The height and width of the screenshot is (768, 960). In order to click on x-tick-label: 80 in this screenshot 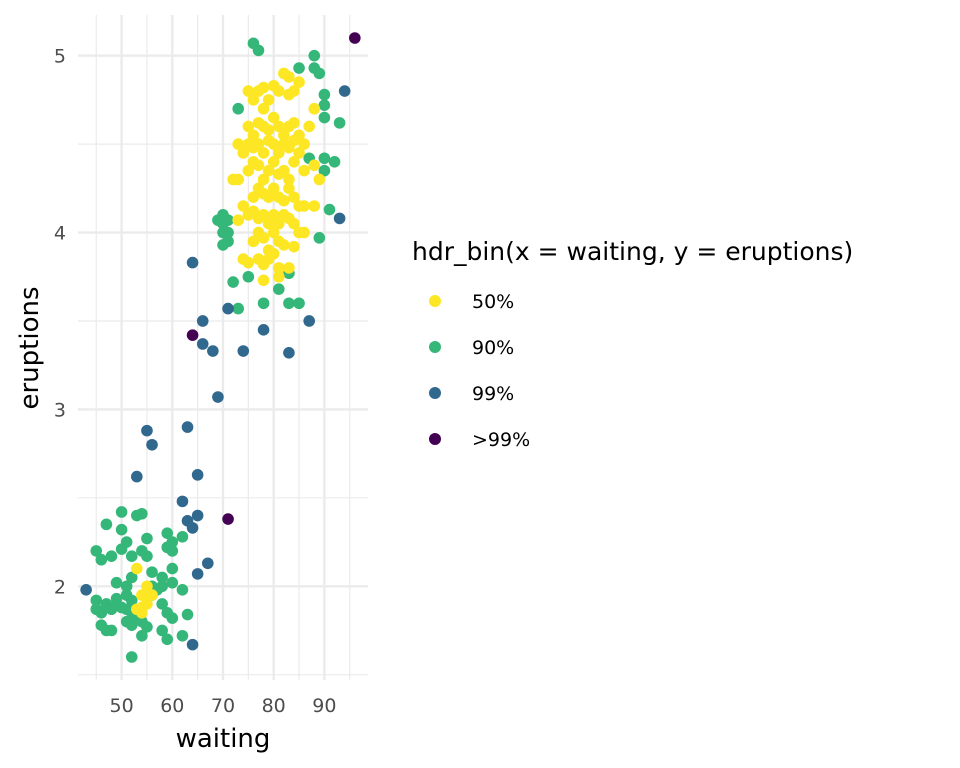, I will do `click(274, 706)`.